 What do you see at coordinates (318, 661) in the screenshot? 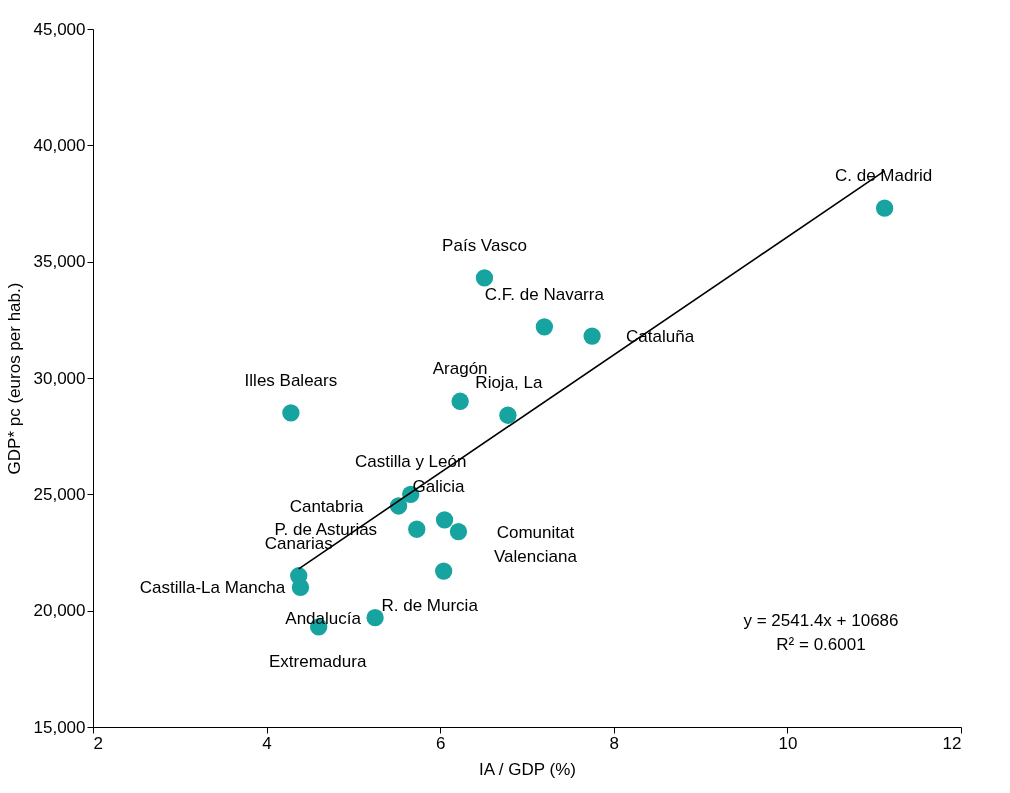
I see `data-label: Extremadura` at bounding box center [318, 661].